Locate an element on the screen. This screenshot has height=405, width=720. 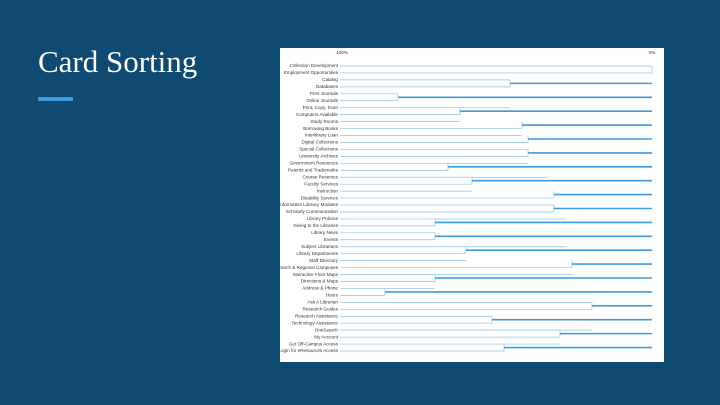
card-label: Hours is located at coordinates (332, 295).